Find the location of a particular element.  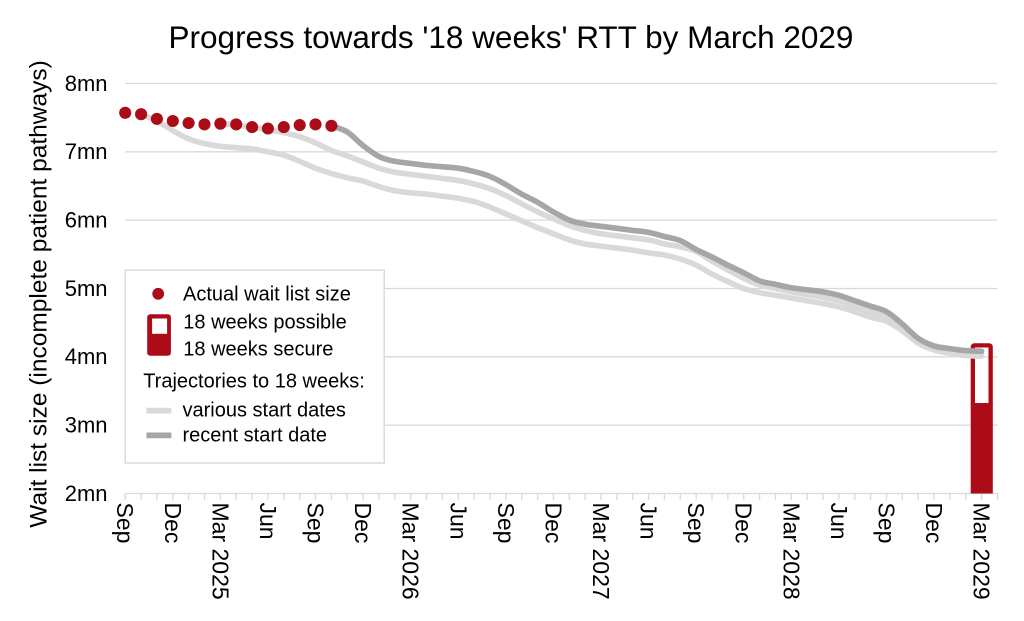

svg-text: 3mn is located at coordinates (86, 425).